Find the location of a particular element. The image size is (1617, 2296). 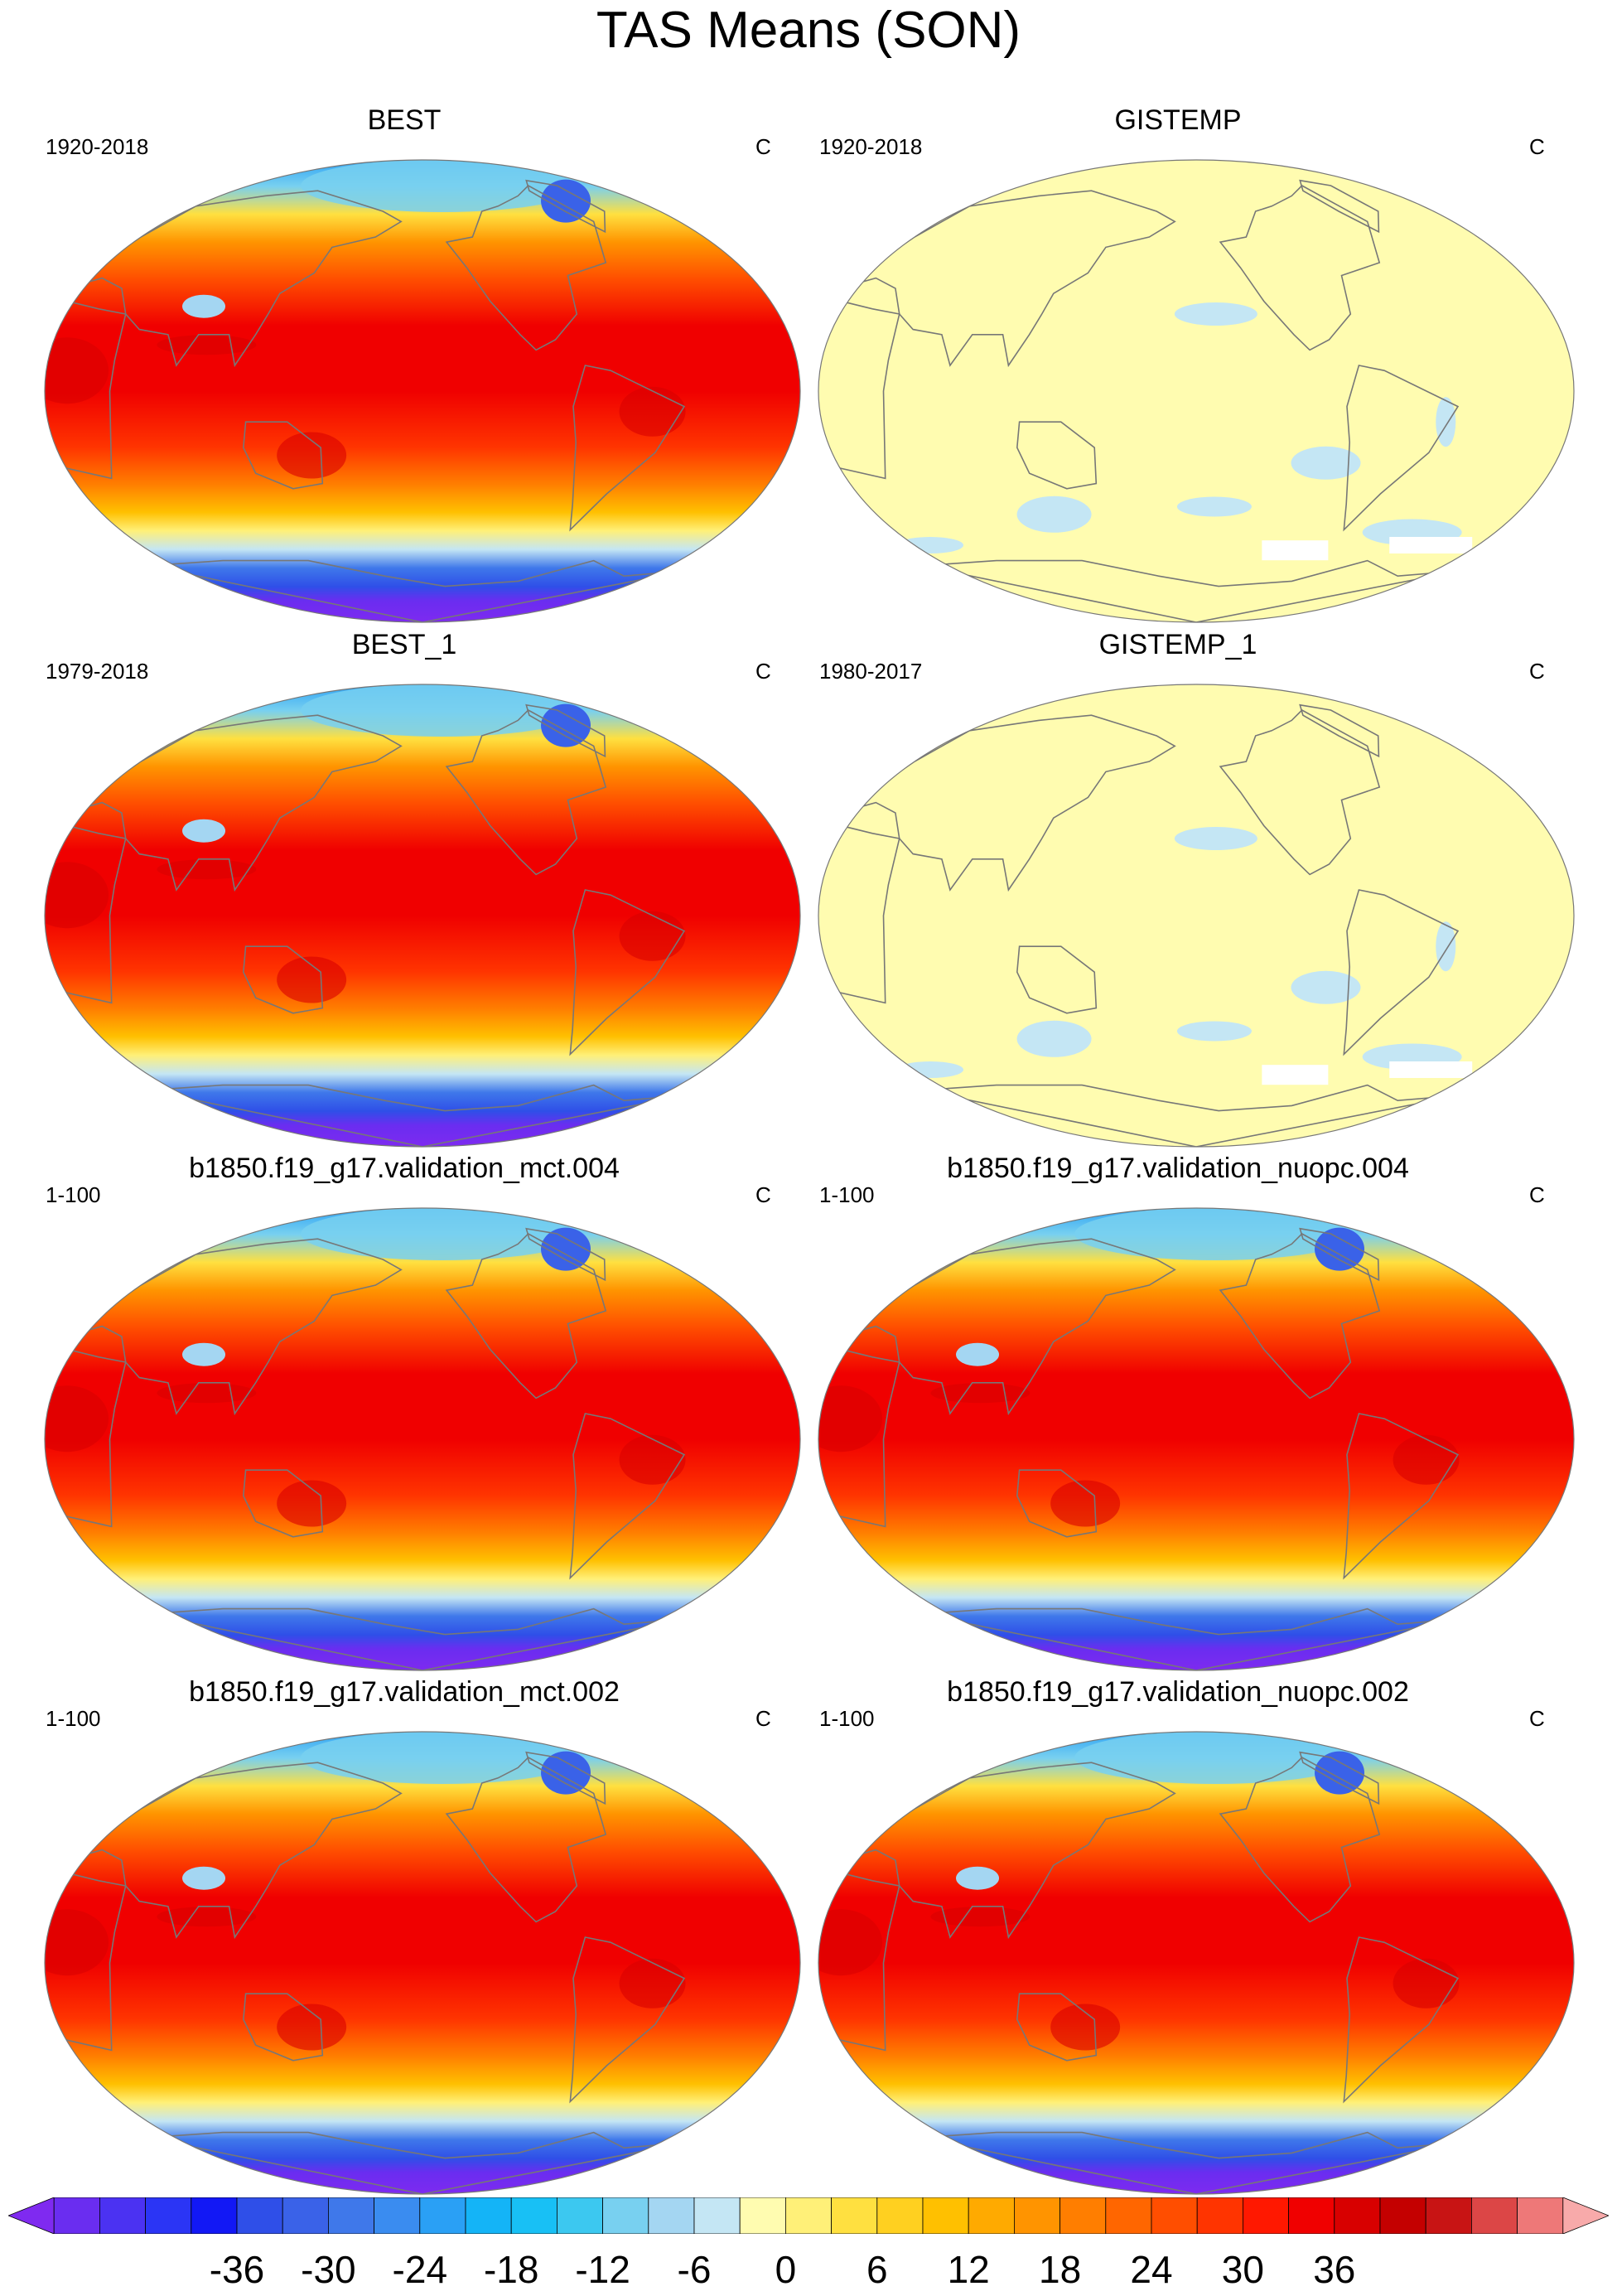

colorbar-tick-label: 18 is located at coordinates (1060, 2269).